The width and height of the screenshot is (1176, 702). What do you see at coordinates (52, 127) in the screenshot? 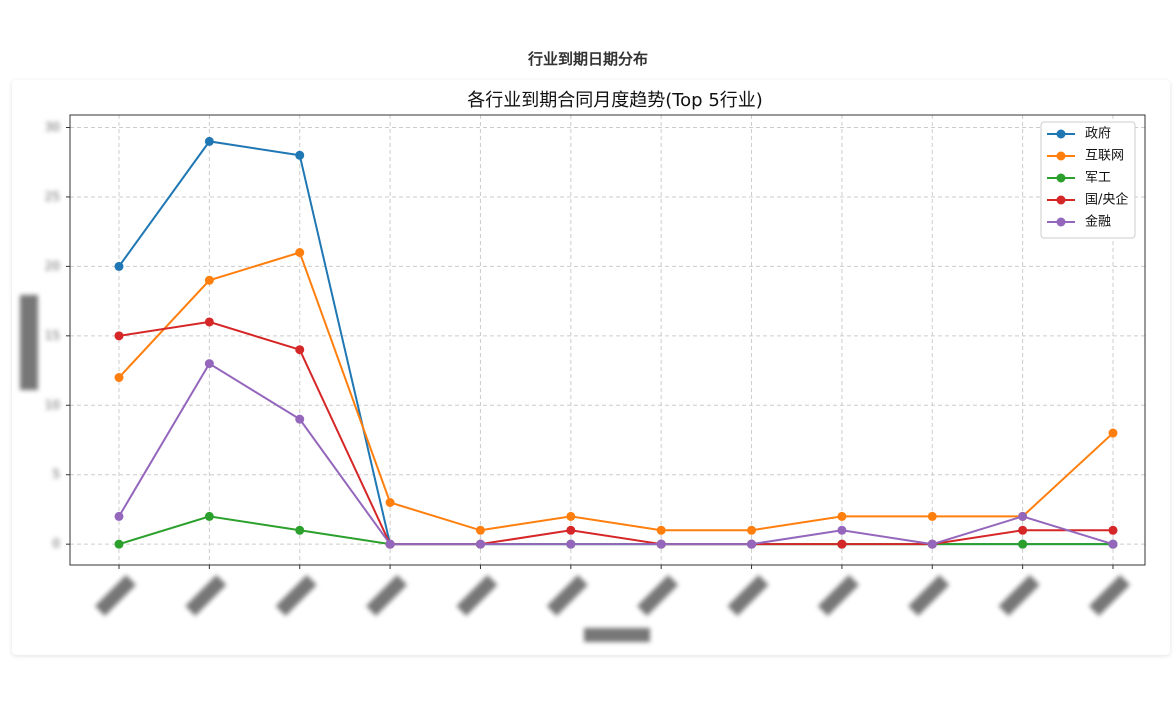
I see `y-tick-label: 30` at bounding box center [52, 127].